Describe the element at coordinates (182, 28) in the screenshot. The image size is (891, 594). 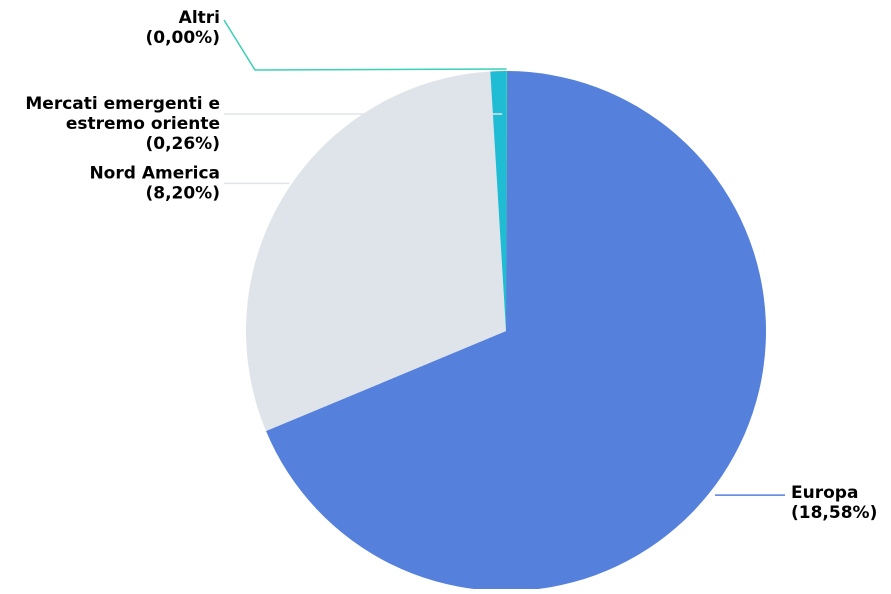
I see `slice-label-altri: Altri (0,00%)` at that location.